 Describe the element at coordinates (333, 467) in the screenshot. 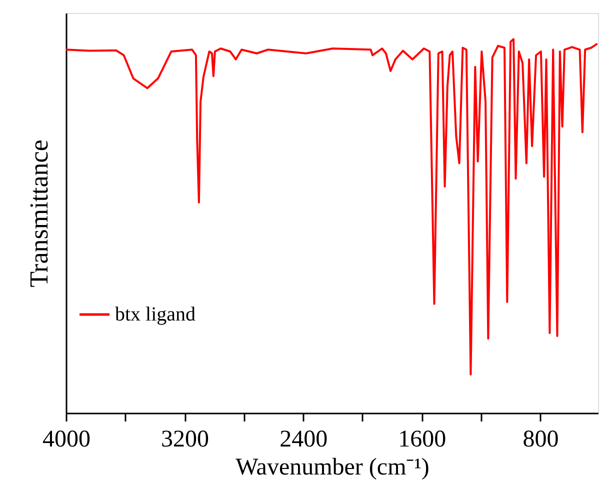

I see `x-axis-title: Wavenumber (cm⁻¹)` at that location.